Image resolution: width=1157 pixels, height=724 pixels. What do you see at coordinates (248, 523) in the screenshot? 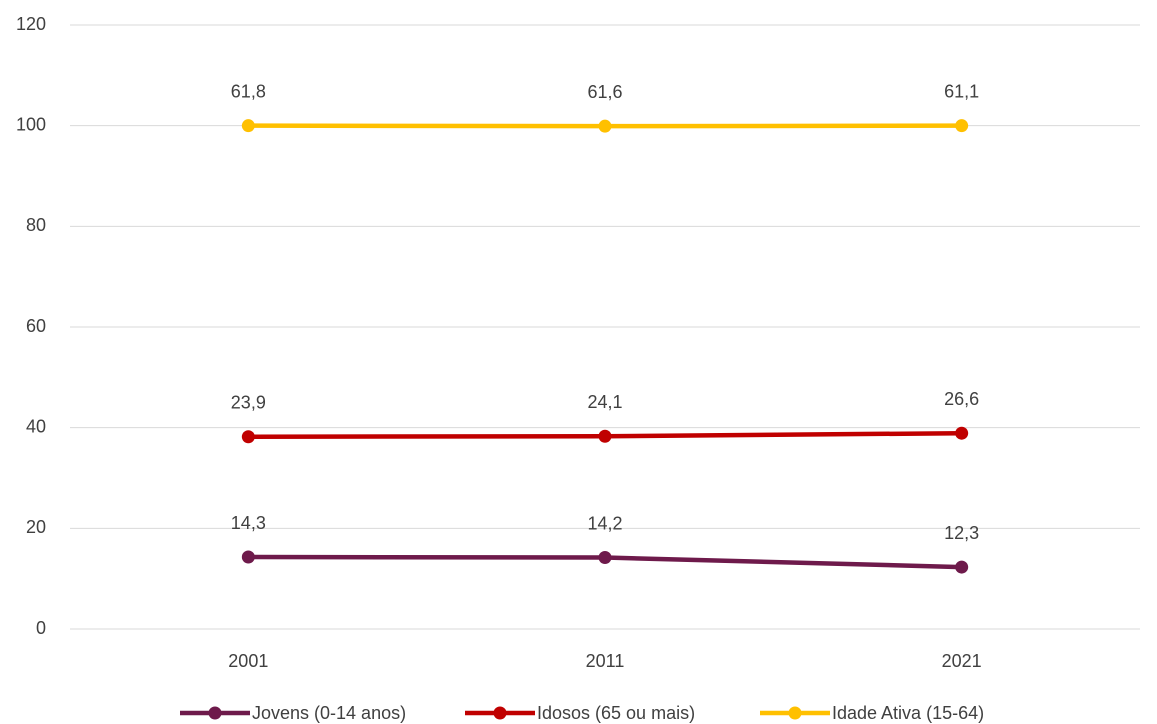
I see `data-label: 14,3` at bounding box center [248, 523].